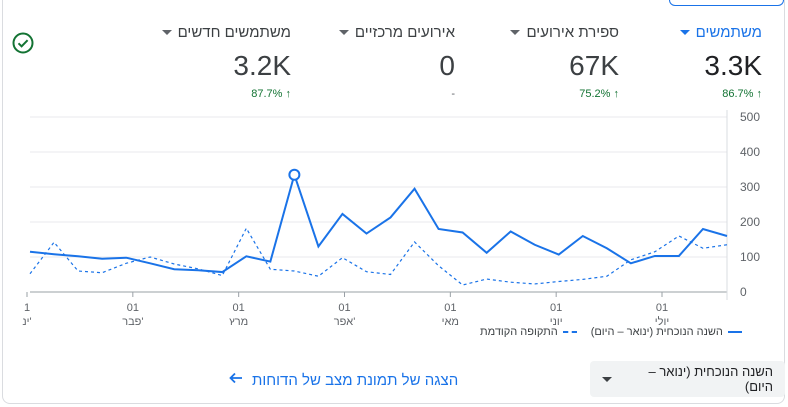  Describe the element at coordinates (750, 152) in the screenshot. I see `y-tick-label: 400` at that location.